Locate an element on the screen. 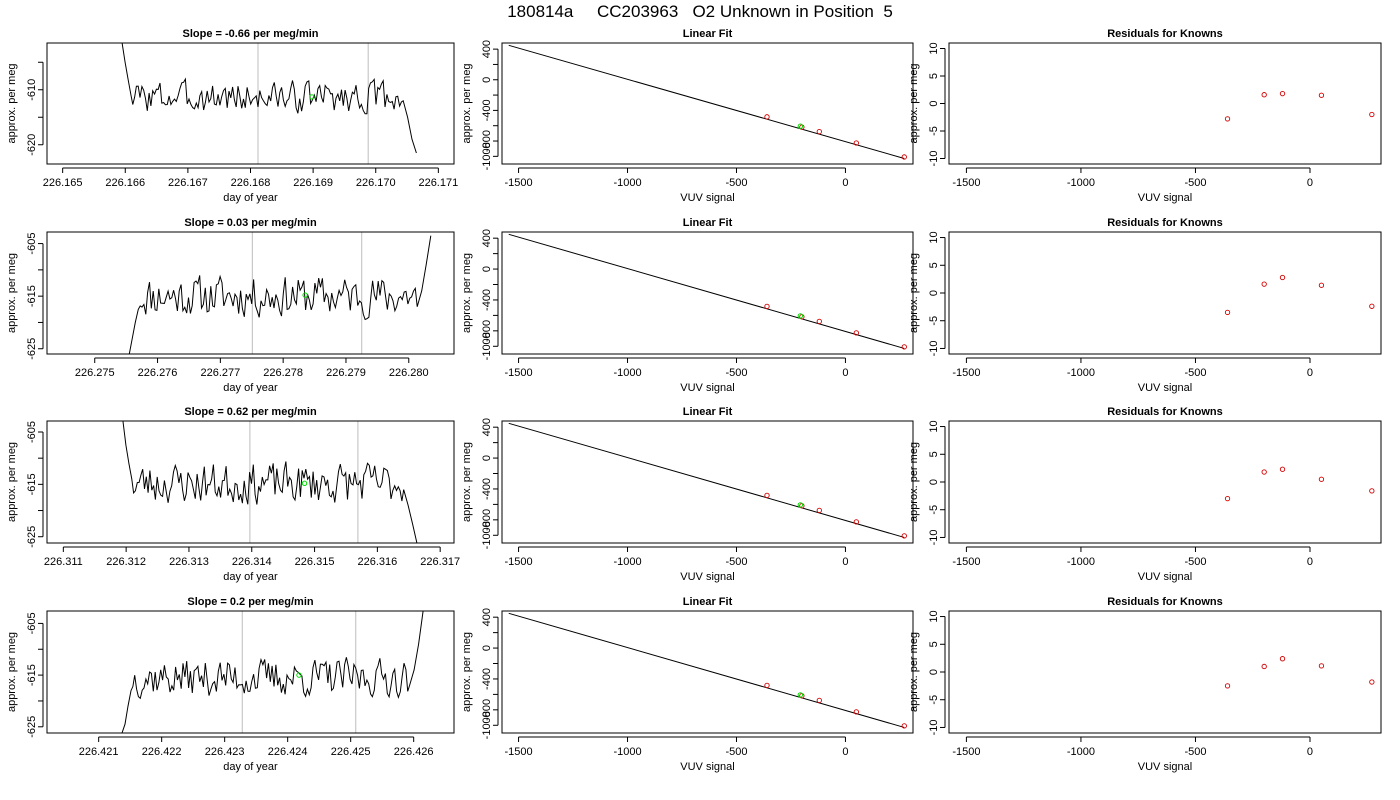 This screenshot has height=800, width=1400. x-tick-label: 226.280 is located at coordinates (409, 373).